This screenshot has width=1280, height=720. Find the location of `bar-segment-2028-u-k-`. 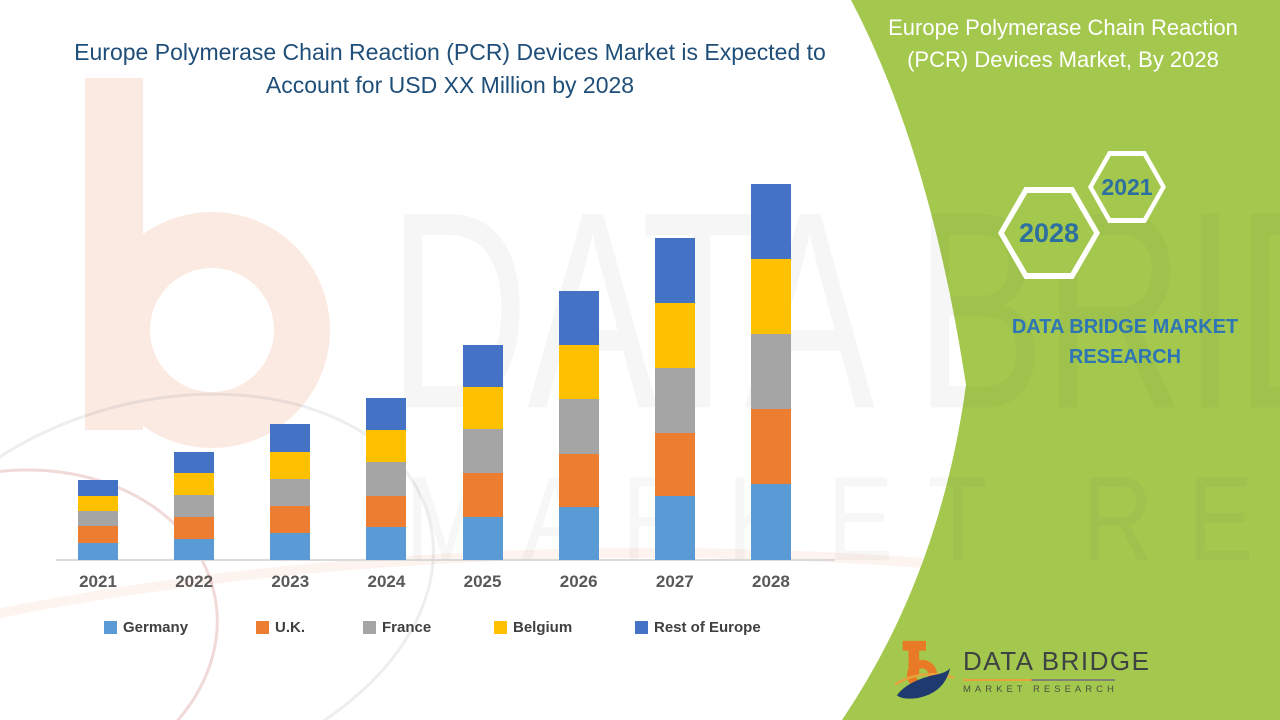

bar-segment-2028-u-k- is located at coordinates (770, 446).